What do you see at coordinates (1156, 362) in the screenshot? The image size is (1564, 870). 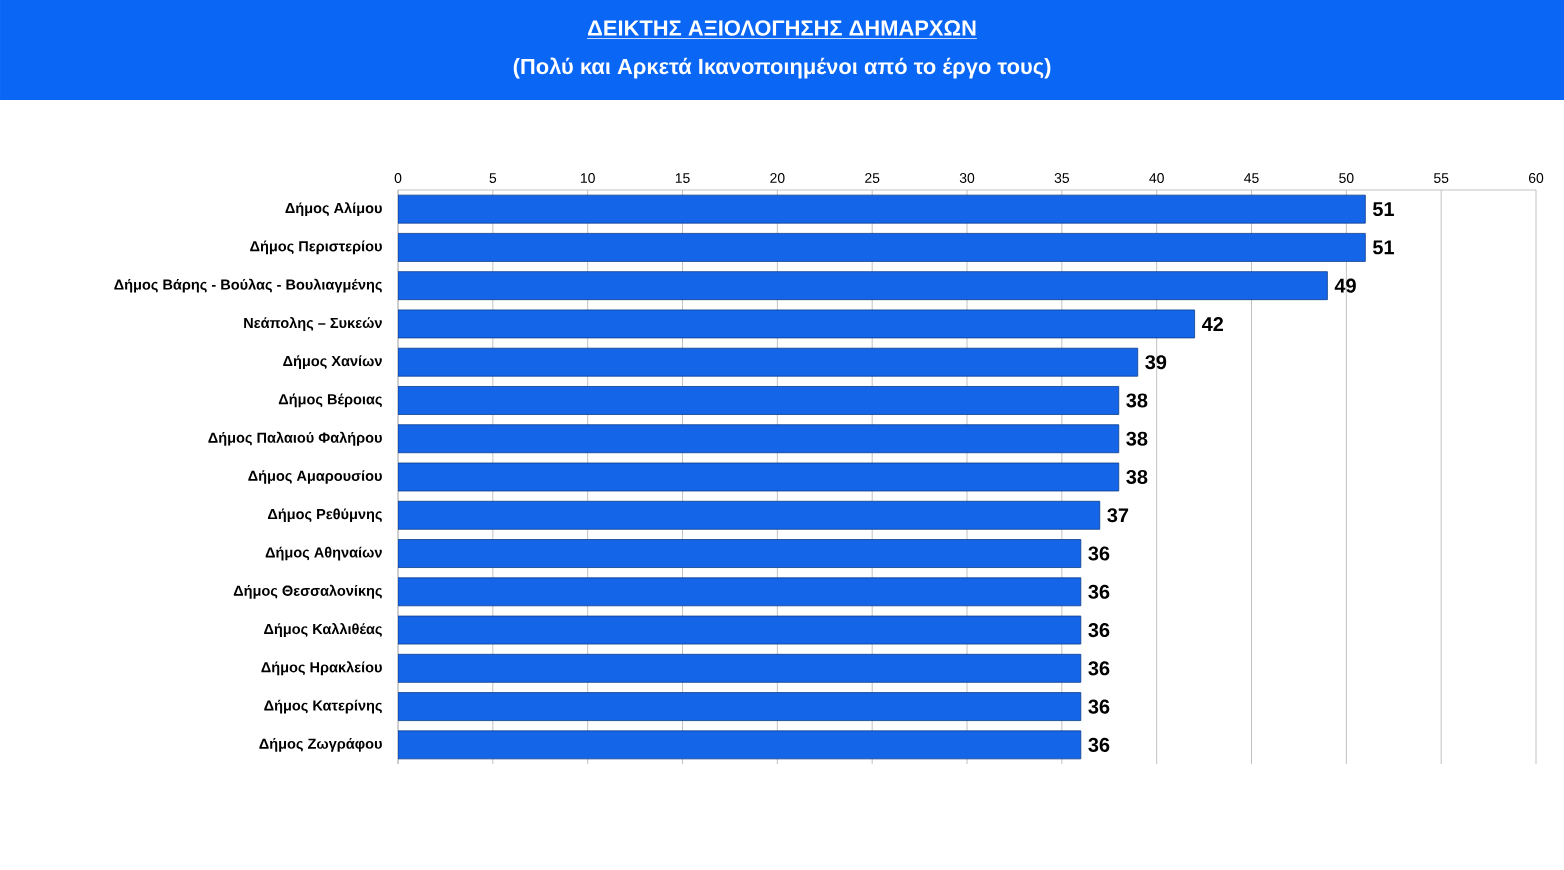 I see `data-label: 39` at bounding box center [1156, 362].